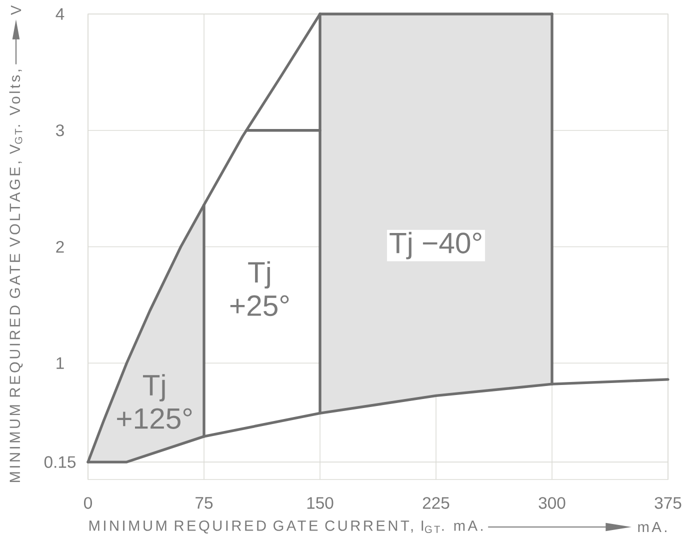 The width and height of the screenshot is (688, 544). Describe the element at coordinates (552, 503) in the screenshot. I see `x-tick-label: 300` at that location.